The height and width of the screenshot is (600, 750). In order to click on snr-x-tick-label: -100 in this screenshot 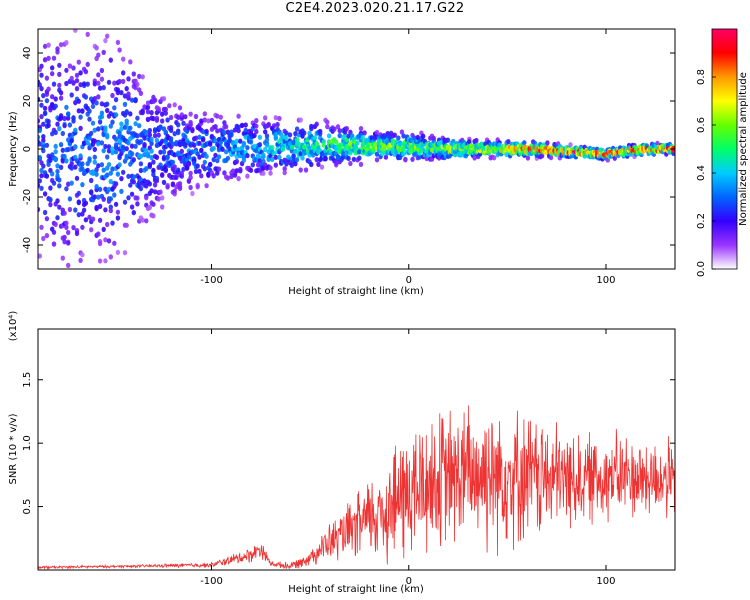, I will do `click(211, 581)`.